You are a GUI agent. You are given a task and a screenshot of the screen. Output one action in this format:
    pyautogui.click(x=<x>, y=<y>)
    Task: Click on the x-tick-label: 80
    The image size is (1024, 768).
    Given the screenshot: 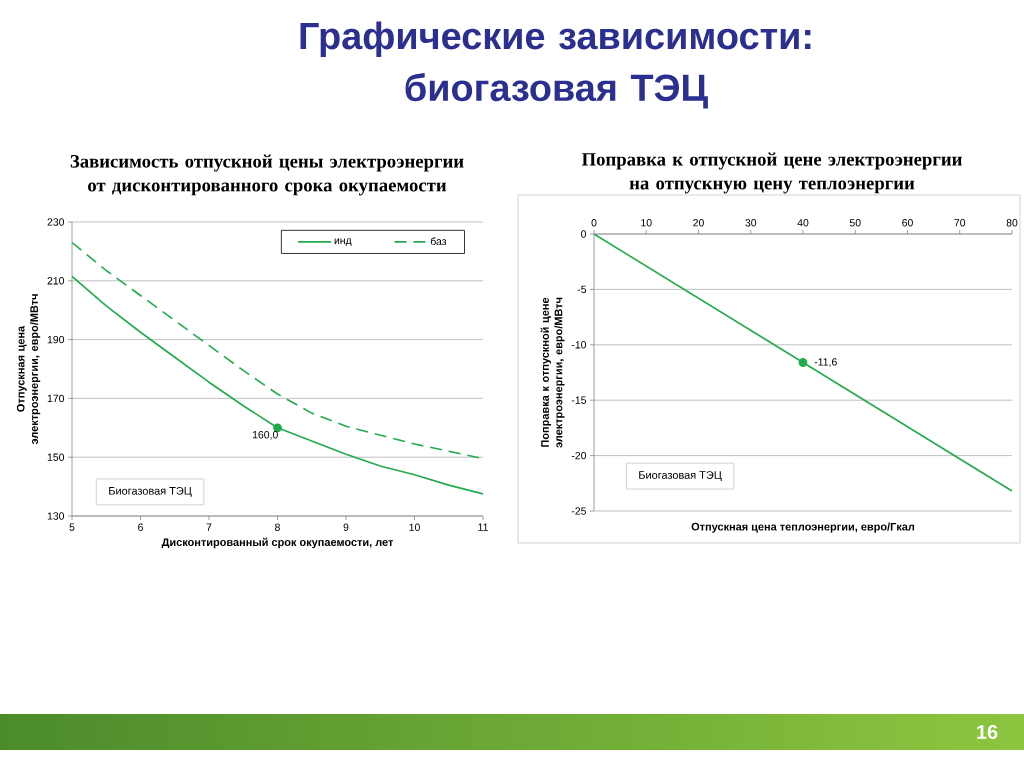 What is the action you would take?
    pyautogui.click(x=1012, y=223)
    